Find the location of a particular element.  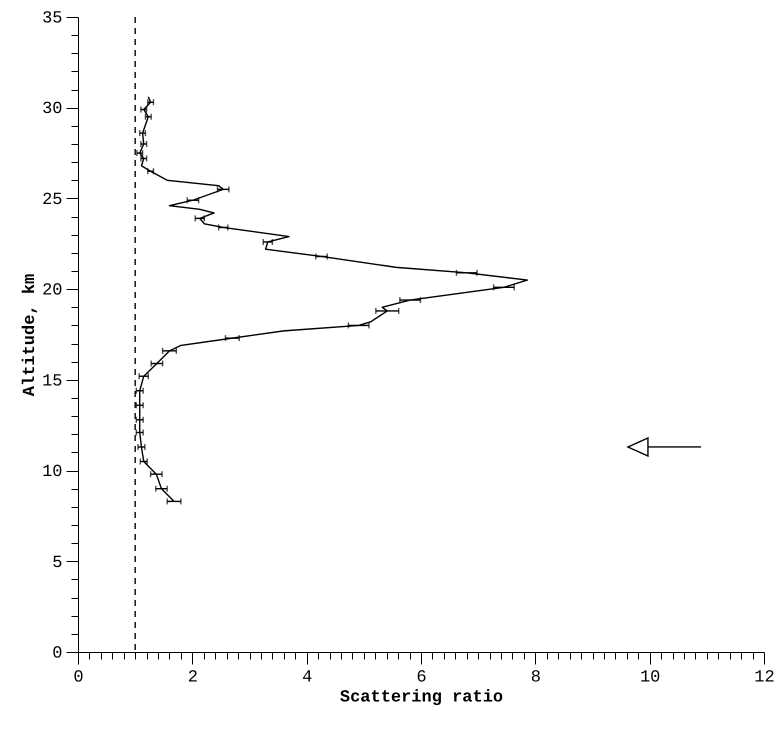

y-tick-label: 30 is located at coordinates (52, 110).